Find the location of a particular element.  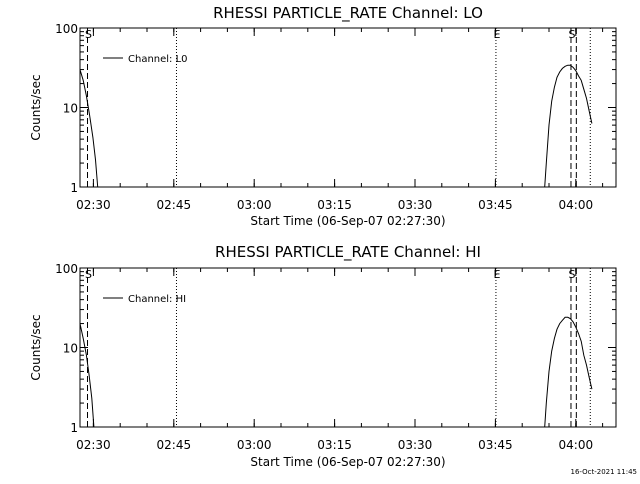

footer-timestamp: 16-Oct-2021 11:45 is located at coordinates (604, 472).